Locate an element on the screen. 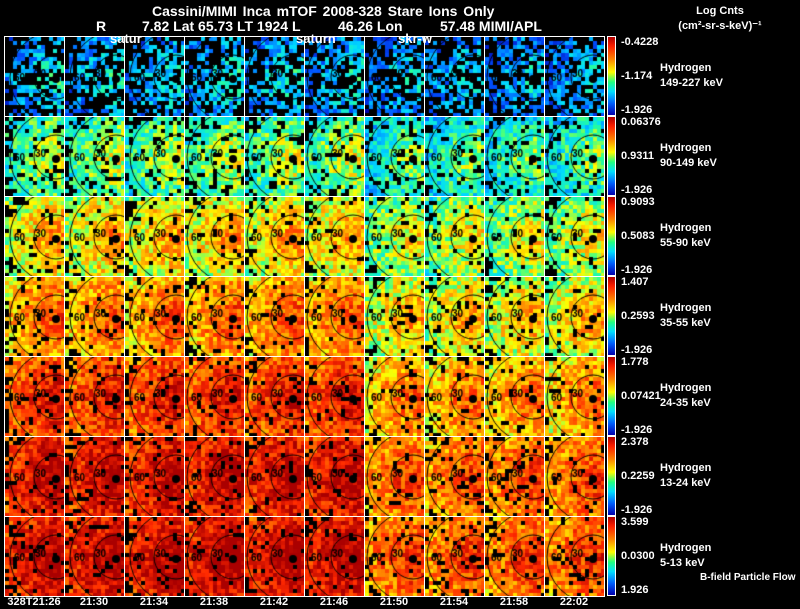  colorbar-max-value: 3.599 is located at coordinates (635, 522).